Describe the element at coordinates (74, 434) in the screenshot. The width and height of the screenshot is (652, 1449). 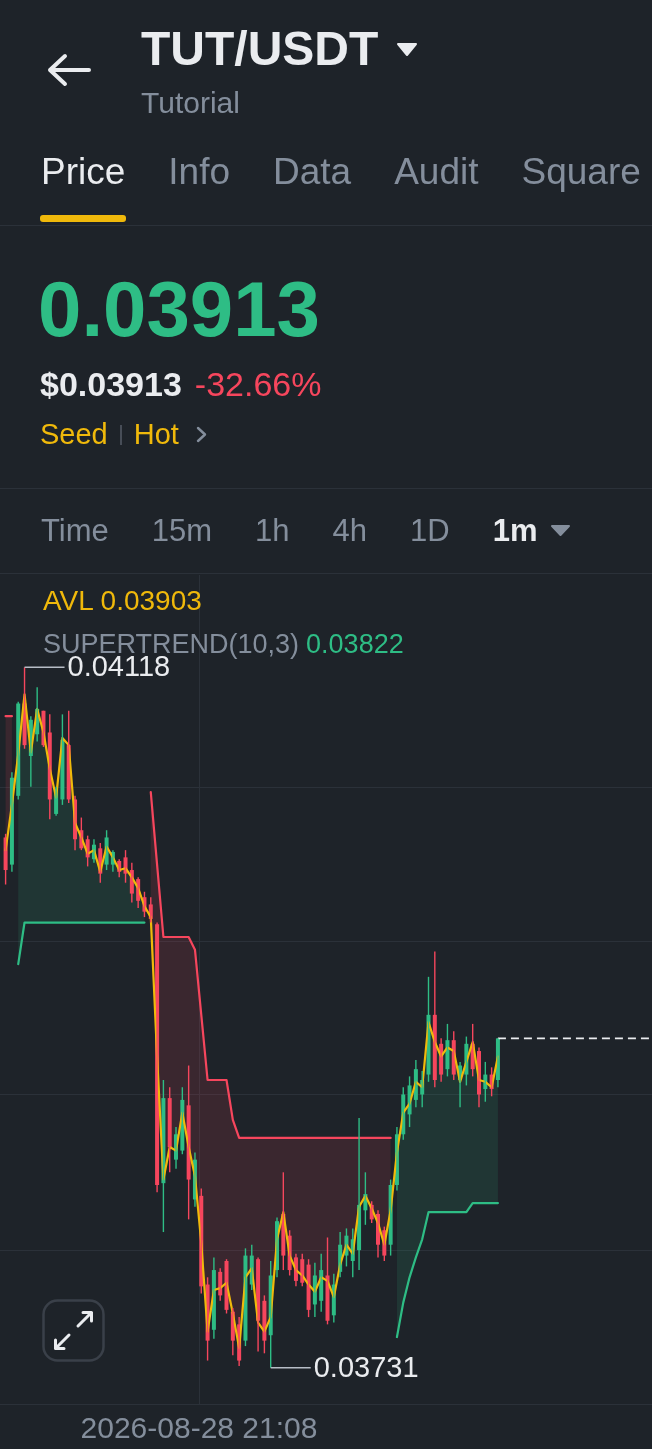
I see `text: Seed` at that location.